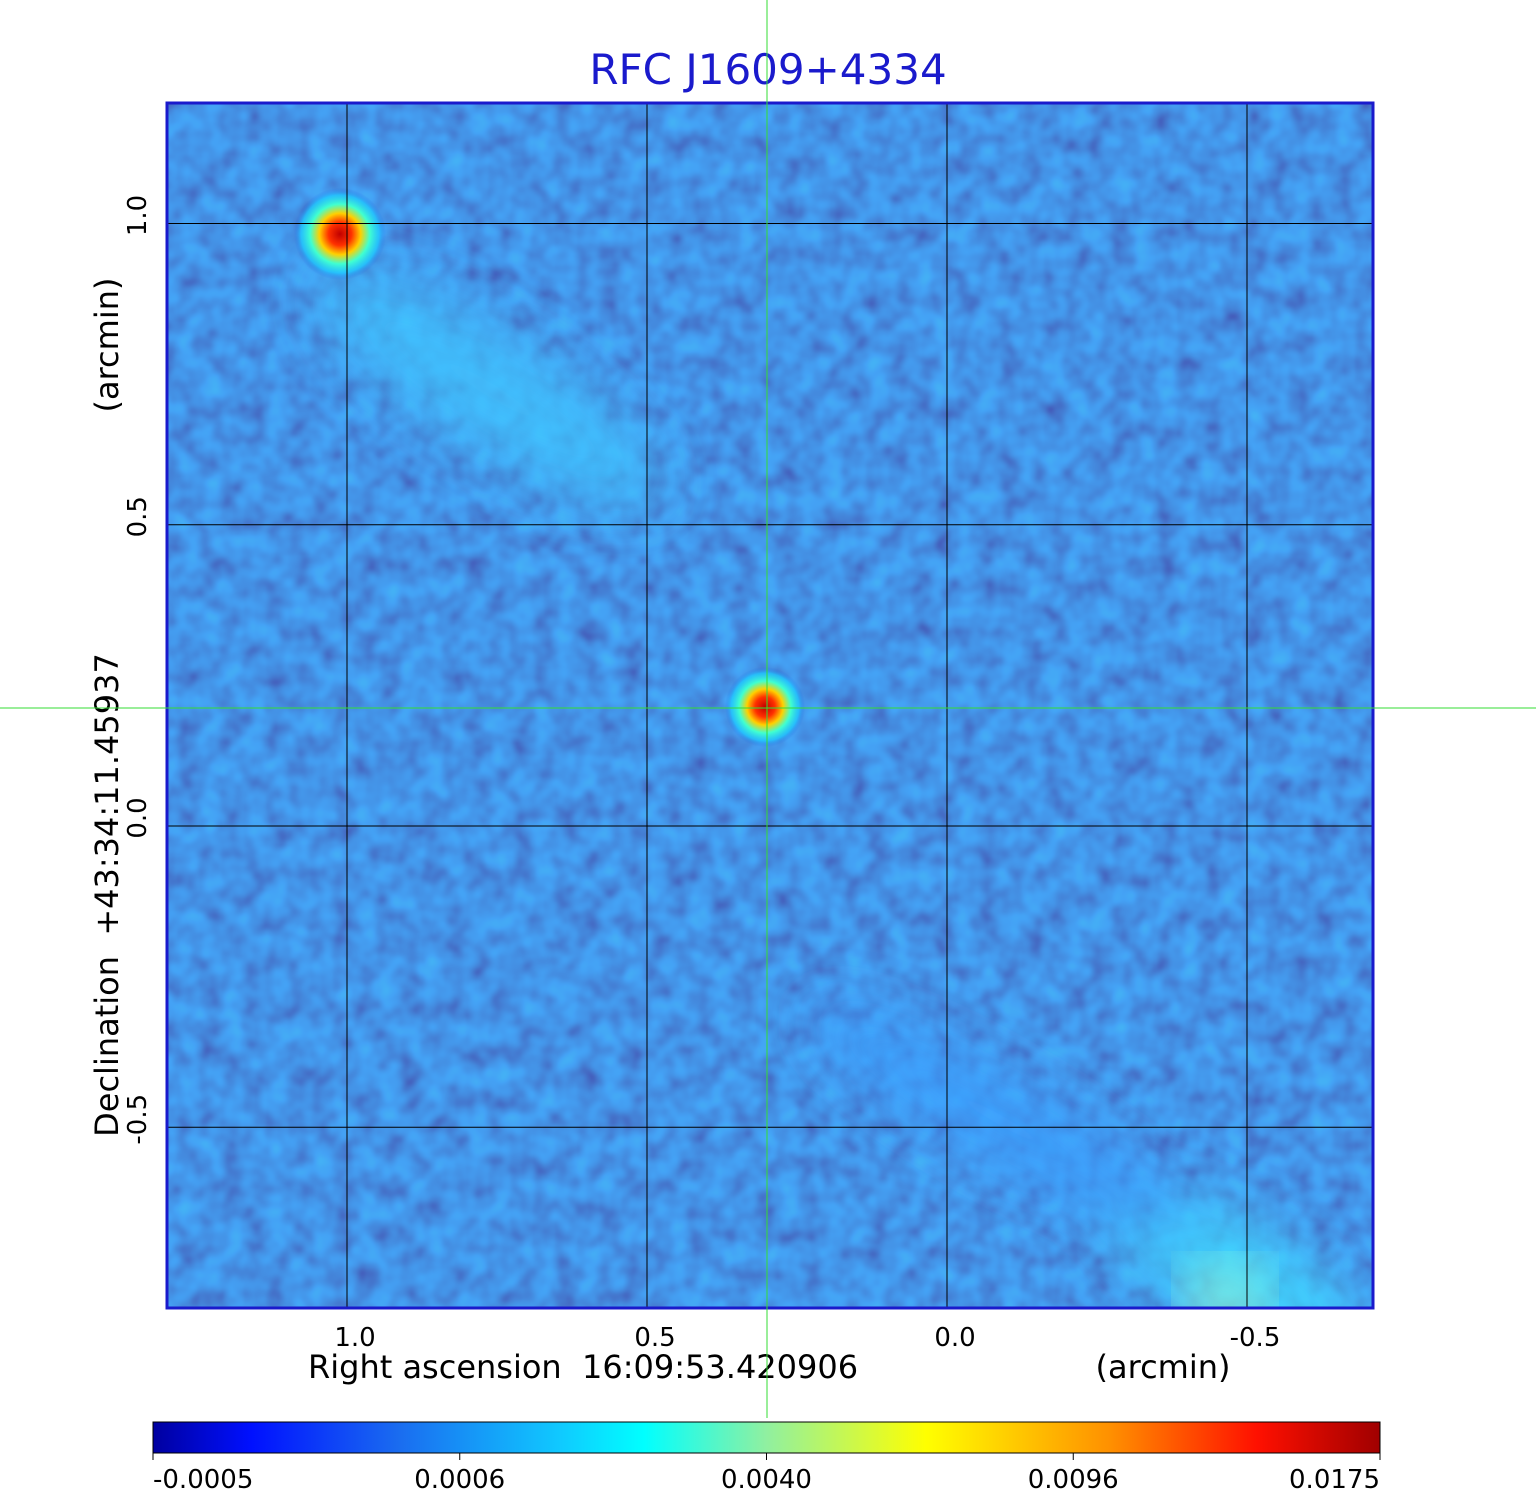 Image resolution: width=1536 pixels, height=1511 pixels. I want to click on chart-title: RFC J1609+4334, so click(767, 69).